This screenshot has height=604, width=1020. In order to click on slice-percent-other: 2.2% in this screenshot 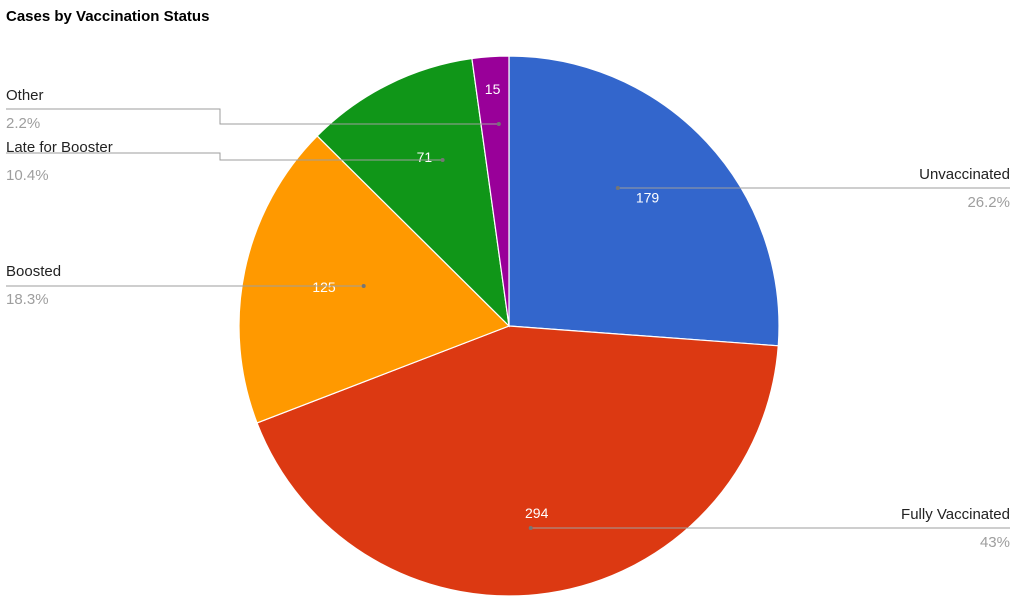, I will do `click(23, 123)`.